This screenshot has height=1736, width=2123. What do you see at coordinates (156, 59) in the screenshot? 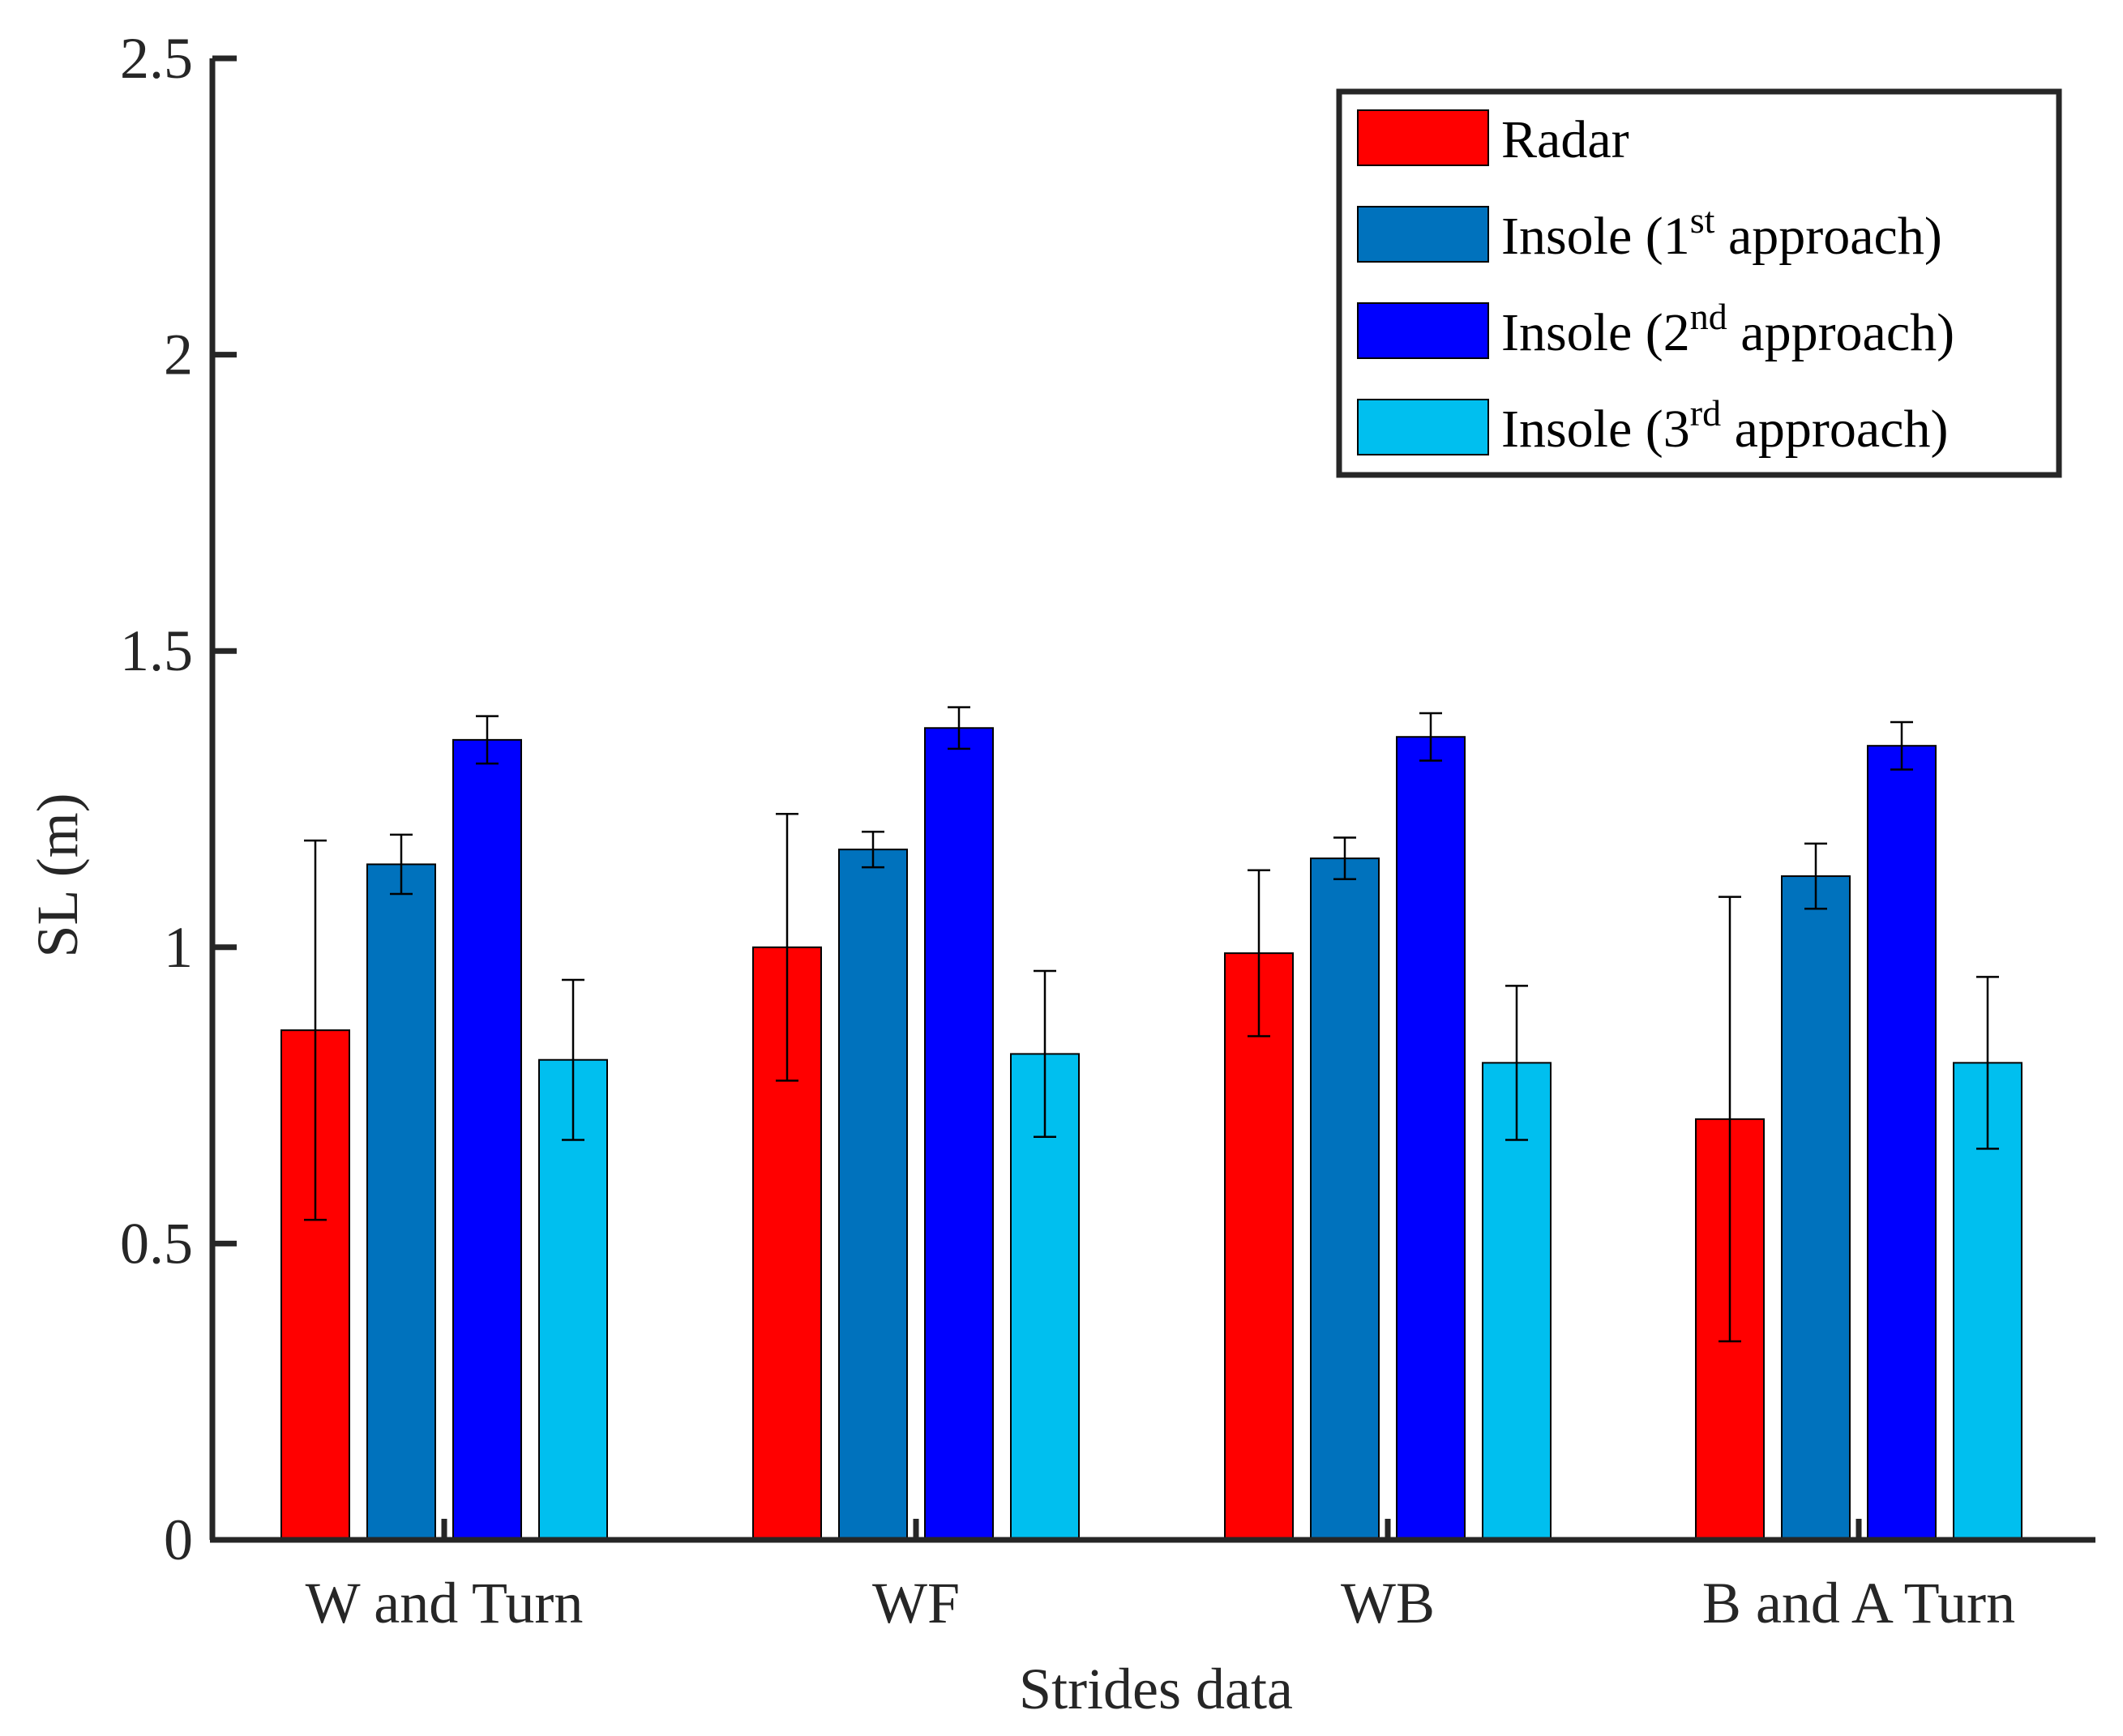
I see `y-tick-label: 2.5` at bounding box center [156, 59].